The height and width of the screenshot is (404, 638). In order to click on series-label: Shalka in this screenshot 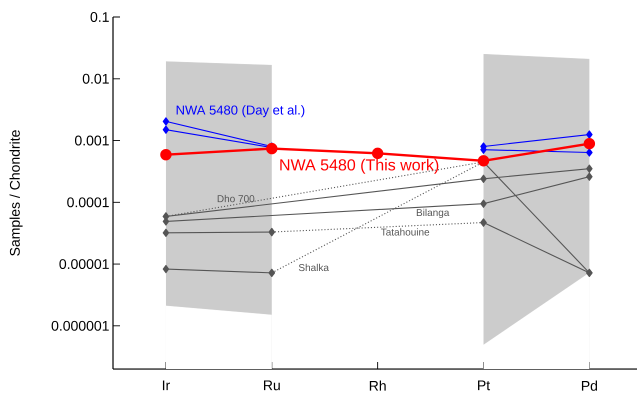, I will do `click(313, 268)`.